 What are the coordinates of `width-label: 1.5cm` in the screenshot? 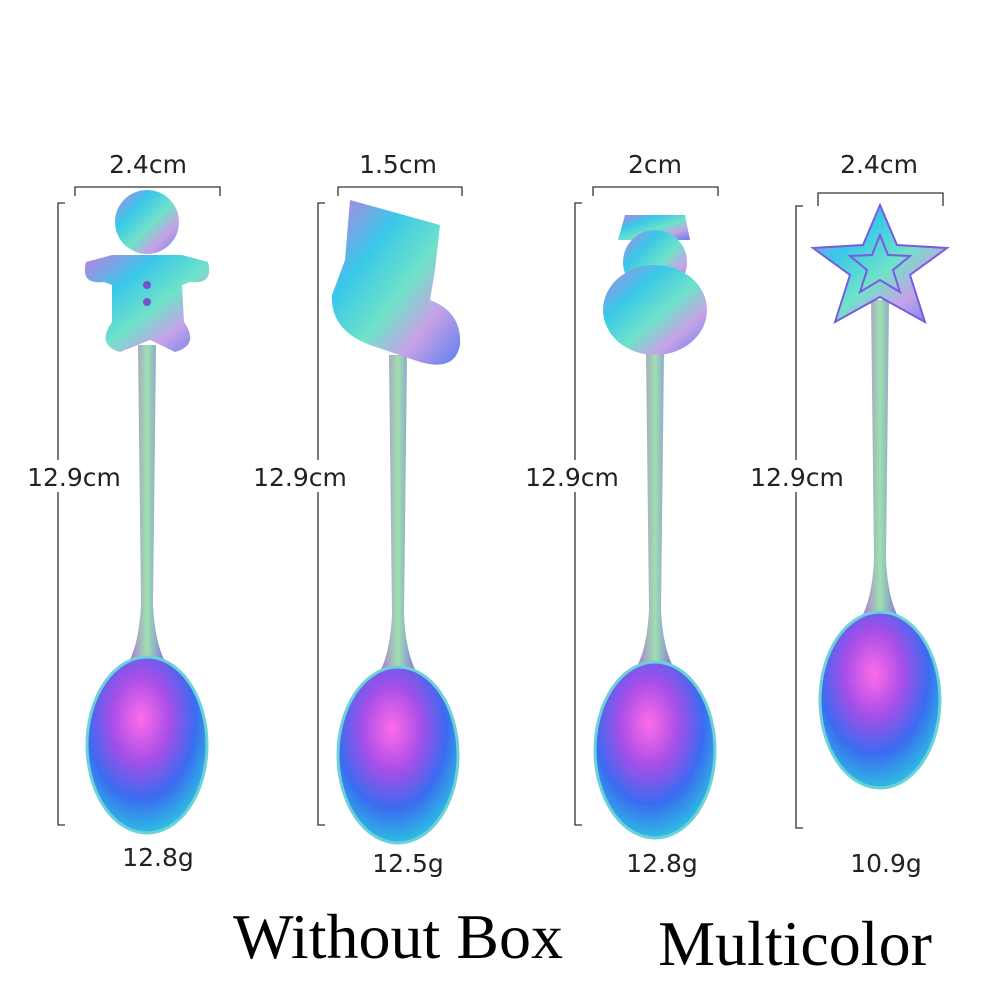 It's located at (398, 164).